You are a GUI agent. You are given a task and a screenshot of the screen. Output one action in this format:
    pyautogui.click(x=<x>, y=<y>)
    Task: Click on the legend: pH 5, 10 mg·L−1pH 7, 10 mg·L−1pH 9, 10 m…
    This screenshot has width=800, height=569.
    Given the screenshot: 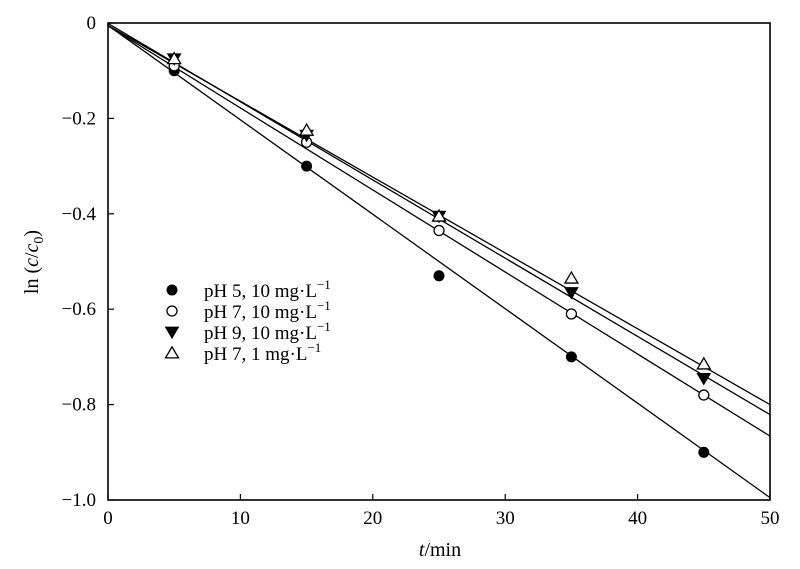 What is the action you would take?
    pyautogui.click(x=247, y=321)
    